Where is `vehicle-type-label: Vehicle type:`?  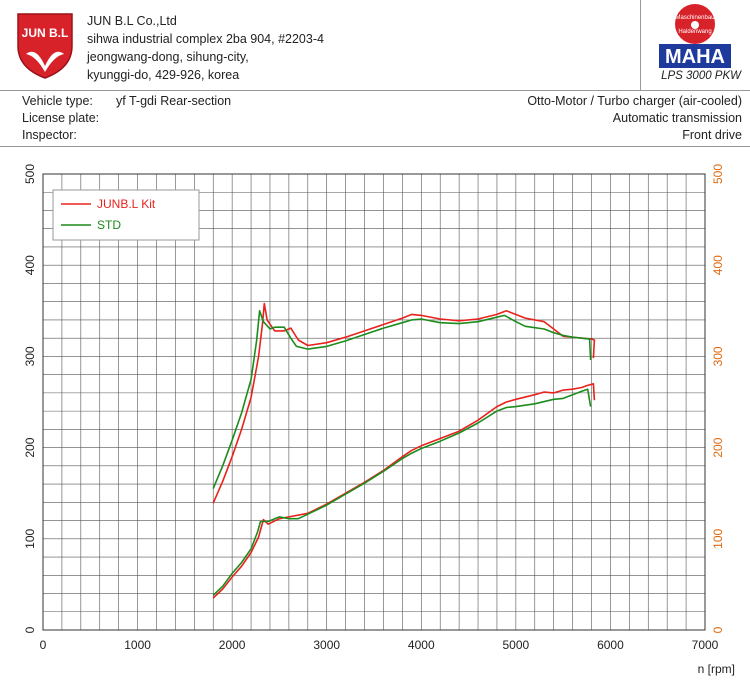 vehicle-type-label: Vehicle type: is located at coordinates (57, 101).